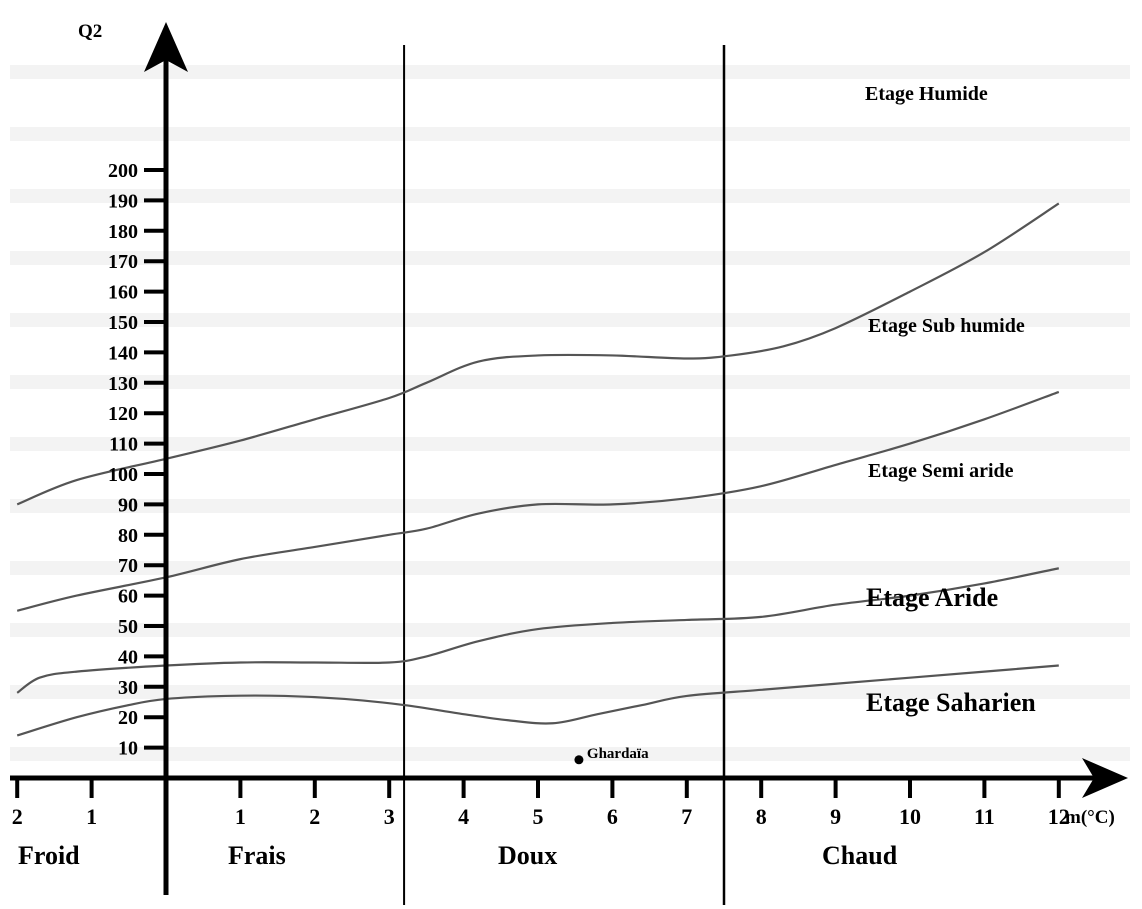 The width and height of the screenshot is (1142, 909). I want to click on y-tick-label: 90, so click(128, 505).